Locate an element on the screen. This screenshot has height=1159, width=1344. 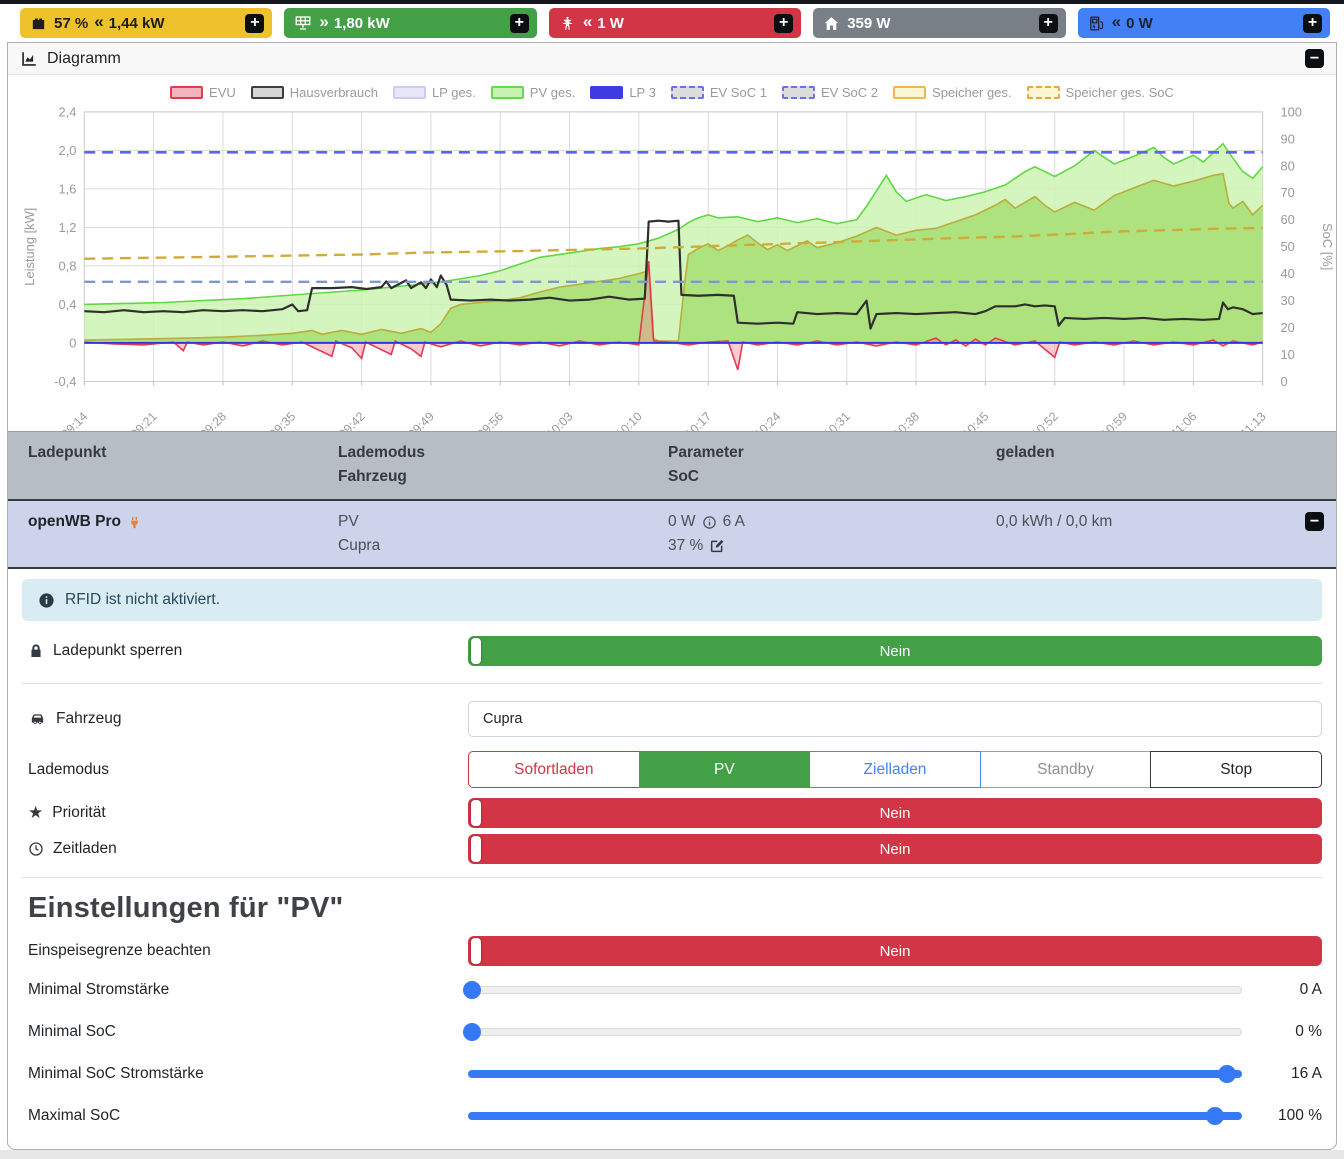
priority-toggle-value: Nein is located at coordinates (895, 813).